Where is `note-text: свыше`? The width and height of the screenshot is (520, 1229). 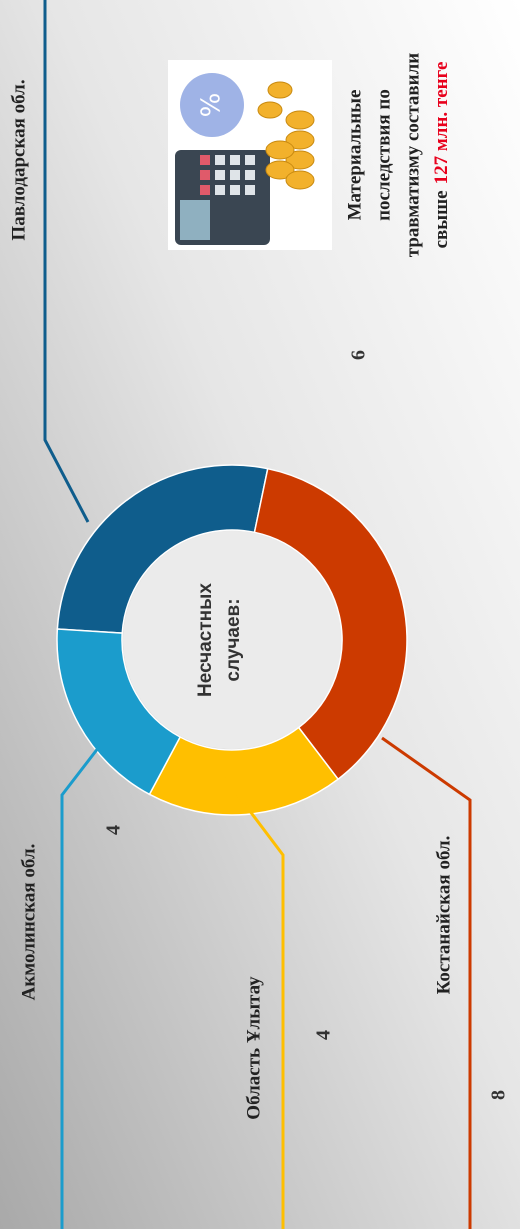 note-text: свыше is located at coordinates (441, 219).